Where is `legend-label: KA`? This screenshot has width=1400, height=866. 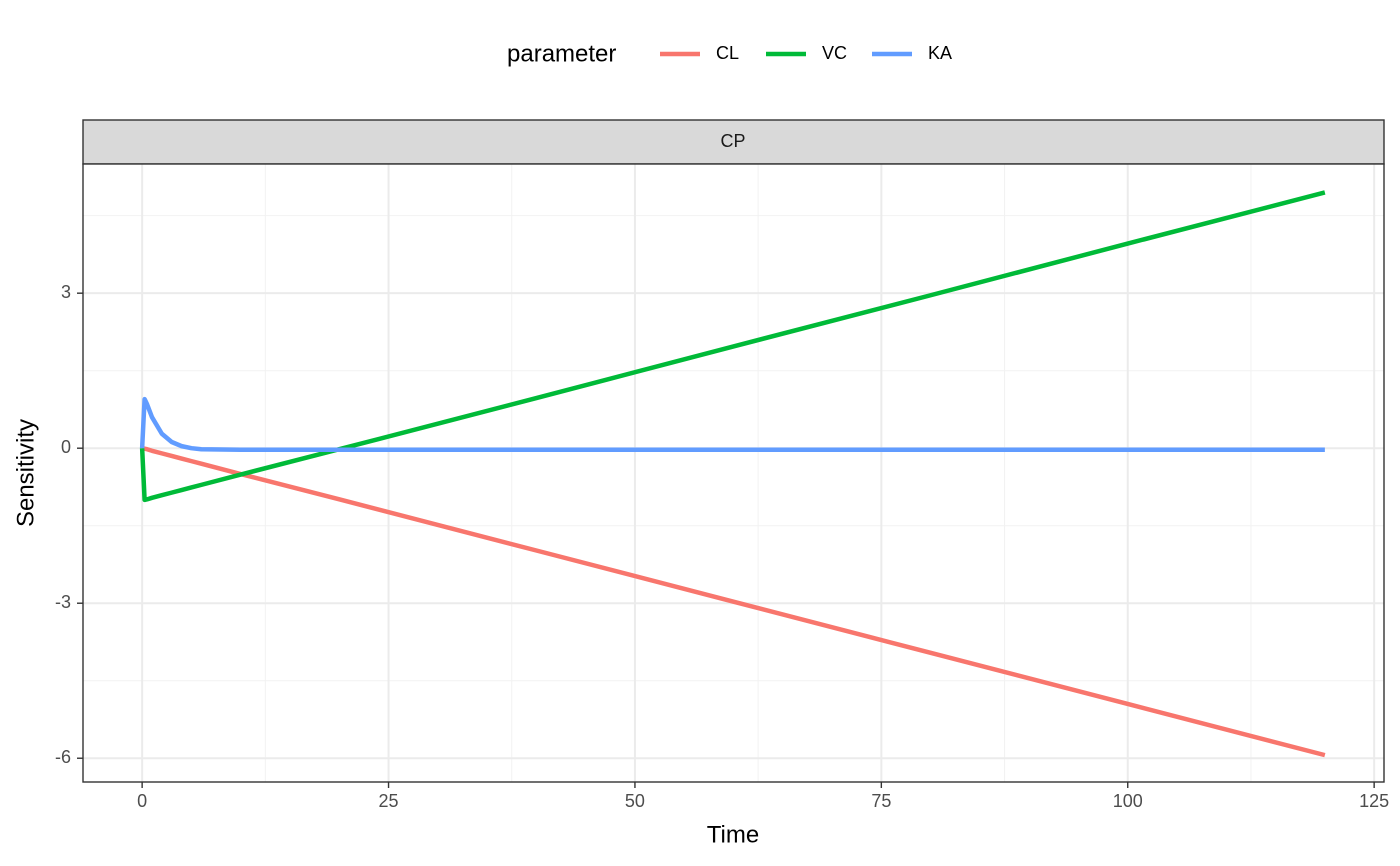 legend-label: KA is located at coordinates (940, 53).